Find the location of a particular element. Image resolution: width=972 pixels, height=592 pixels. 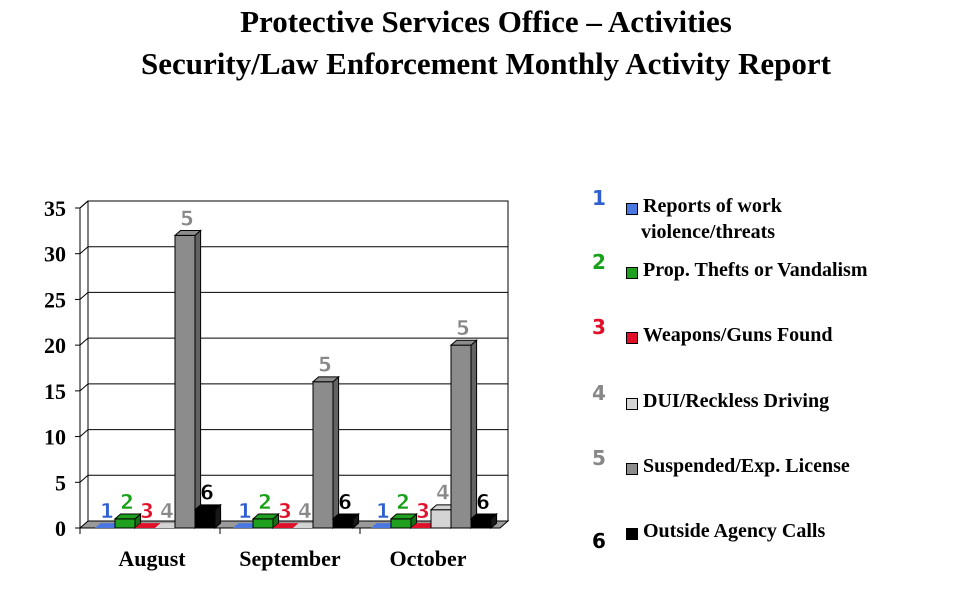

legend-number: 1 is located at coordinates (599, 198).